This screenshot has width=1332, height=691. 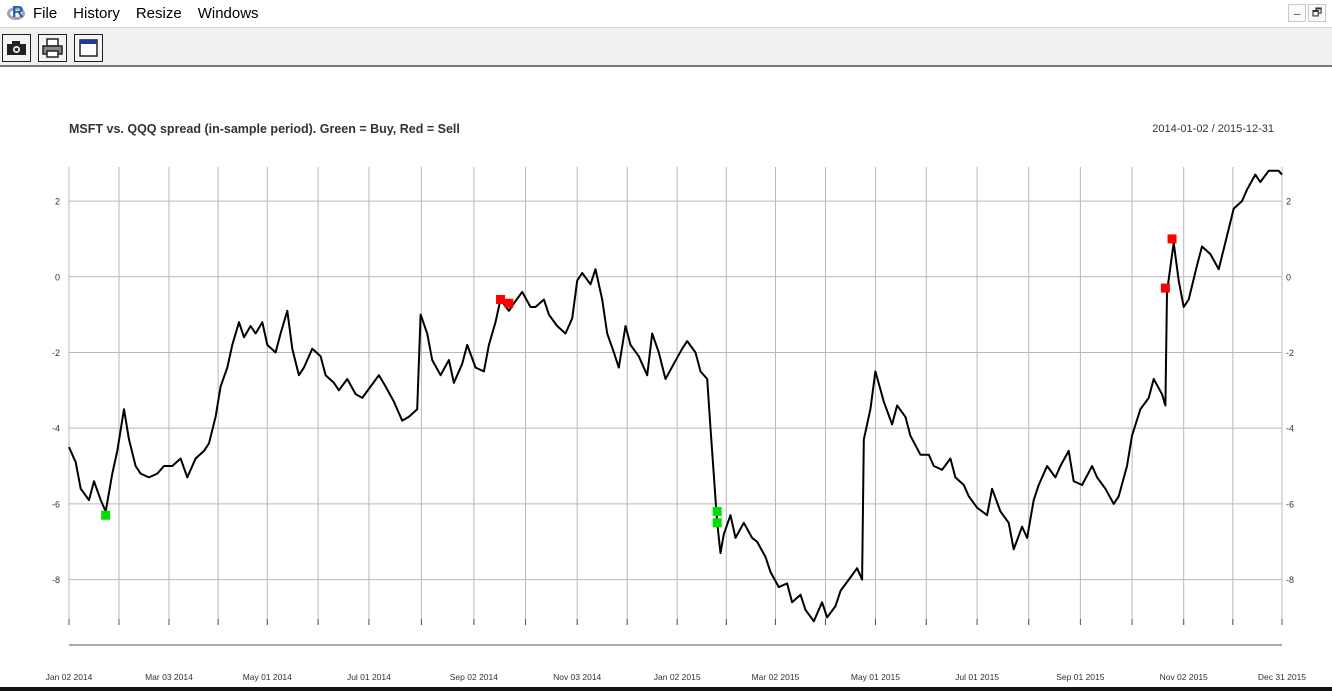 What do you see at coordinates (474, 677) in the screenshot?
I see `x-tick-label: Sep 02 2014` at bounding box center [474, 677].